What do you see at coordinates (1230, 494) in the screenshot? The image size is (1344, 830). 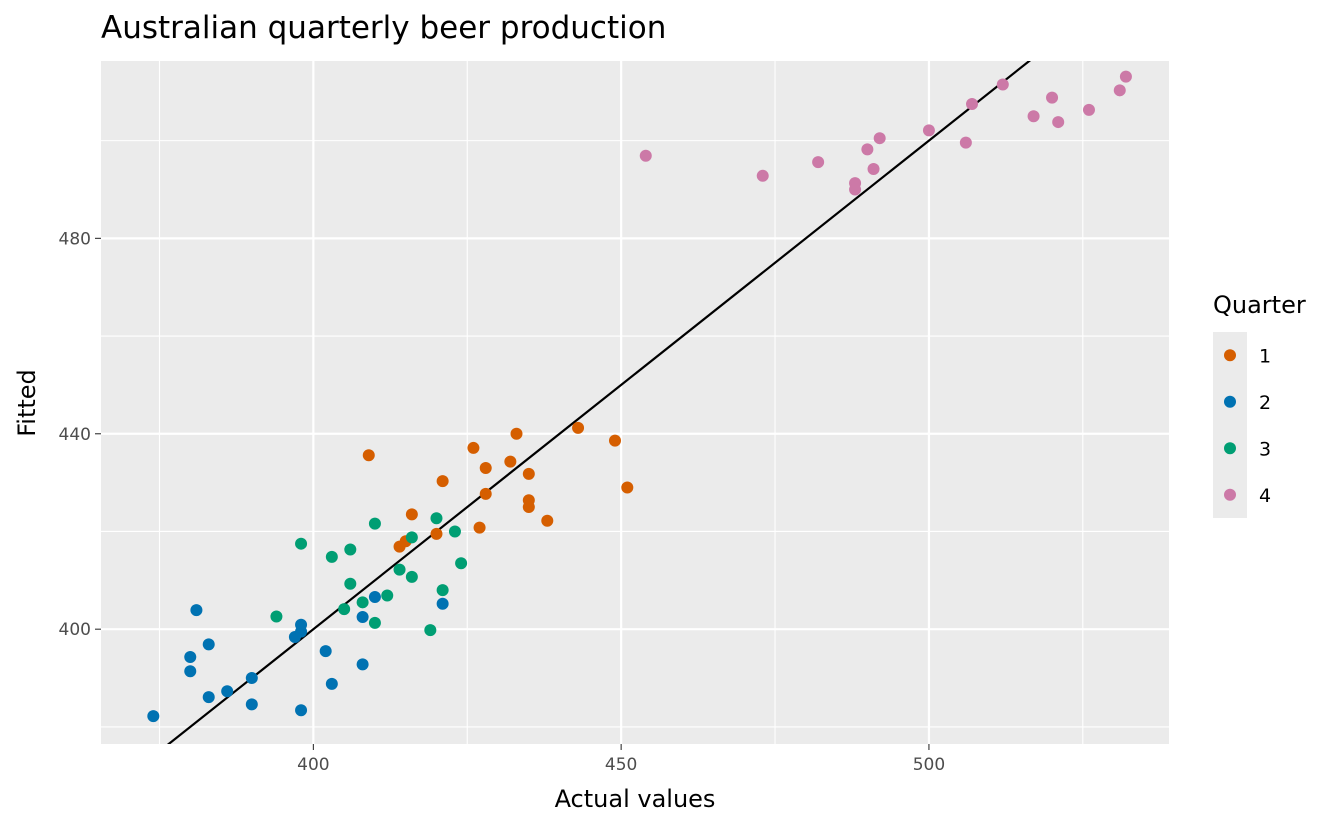 I see `legend-key-q4` at bounding box center [1230, 494].